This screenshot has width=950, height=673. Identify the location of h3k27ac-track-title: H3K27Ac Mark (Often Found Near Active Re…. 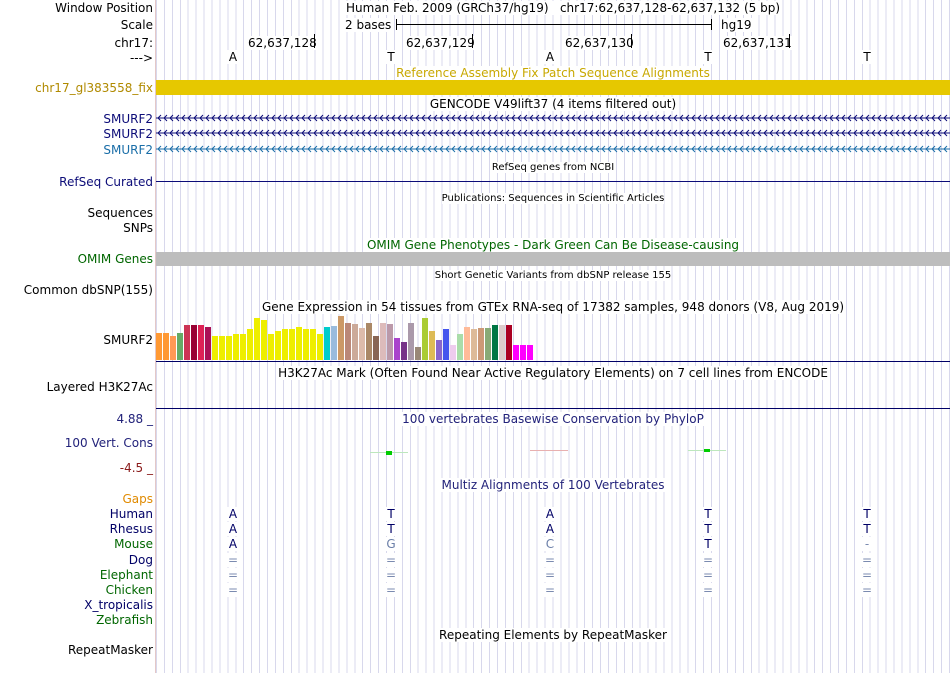
(553, 373).